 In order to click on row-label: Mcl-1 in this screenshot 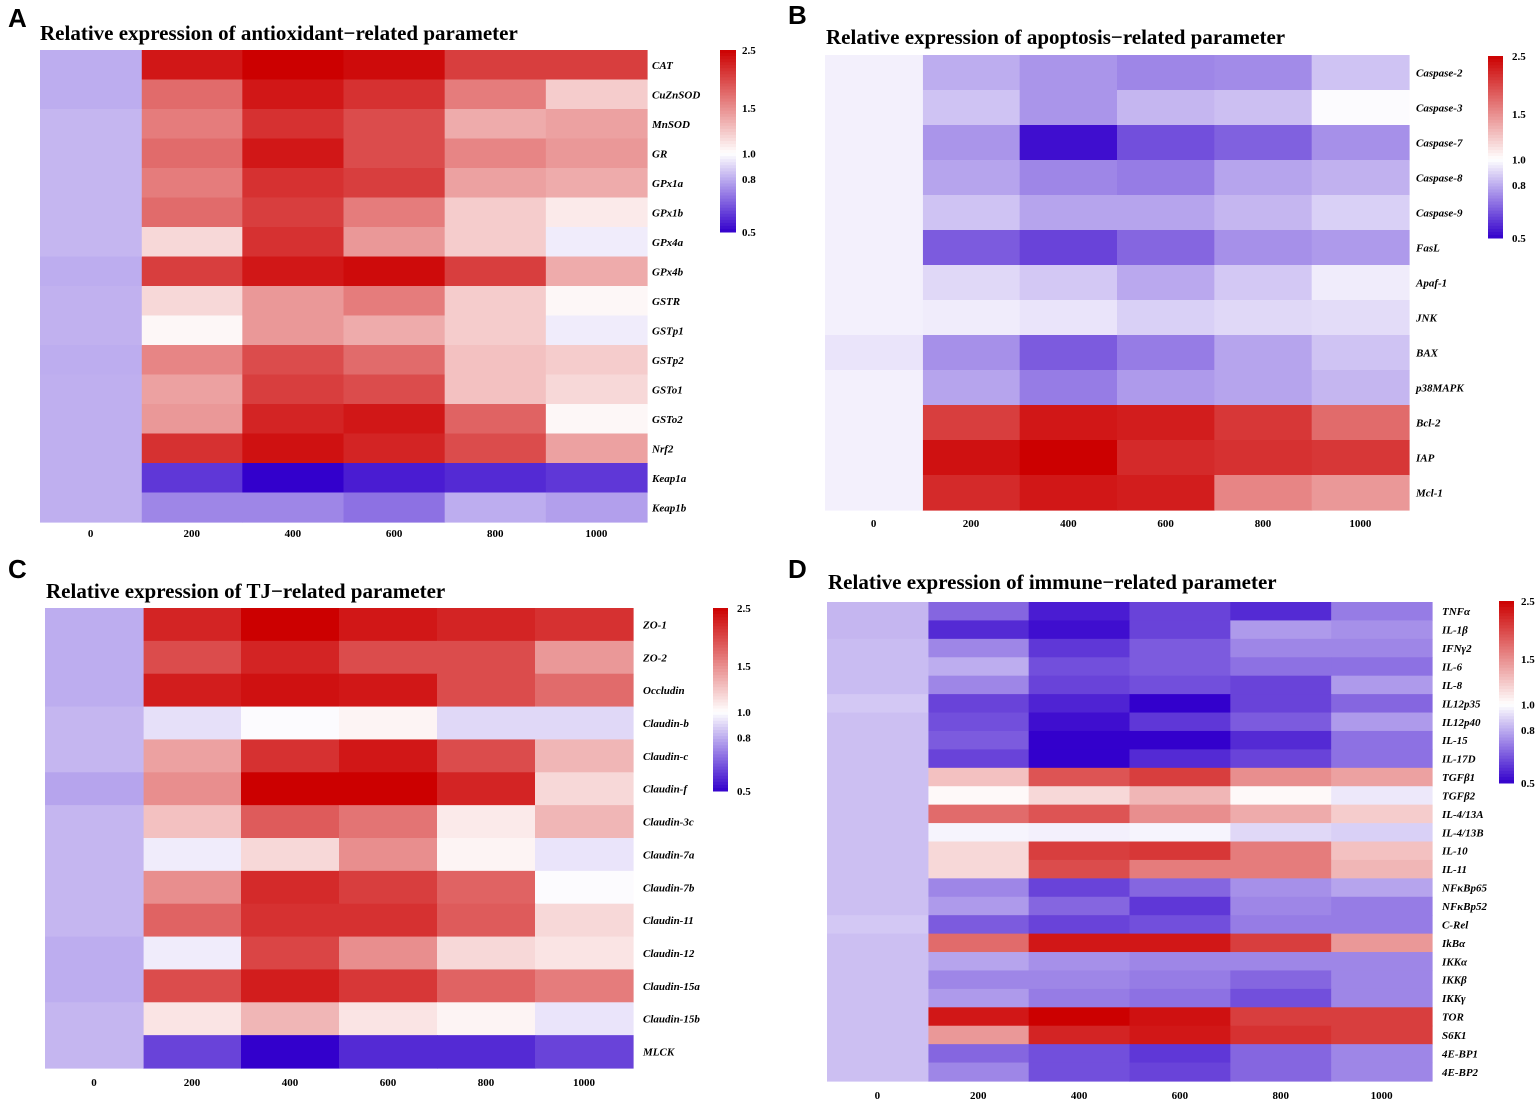, I will do `click(1429, 494)`.